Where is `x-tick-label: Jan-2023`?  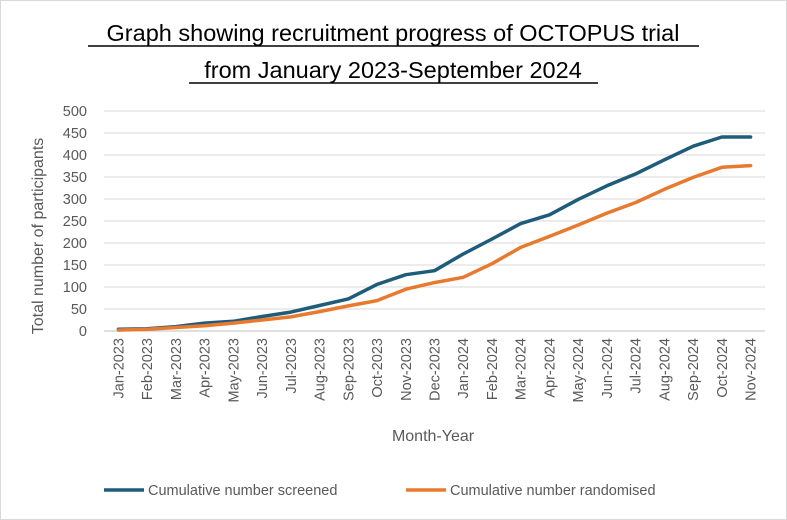
x-tick-label: Jan-2023 is located at coordinates (119, 368).